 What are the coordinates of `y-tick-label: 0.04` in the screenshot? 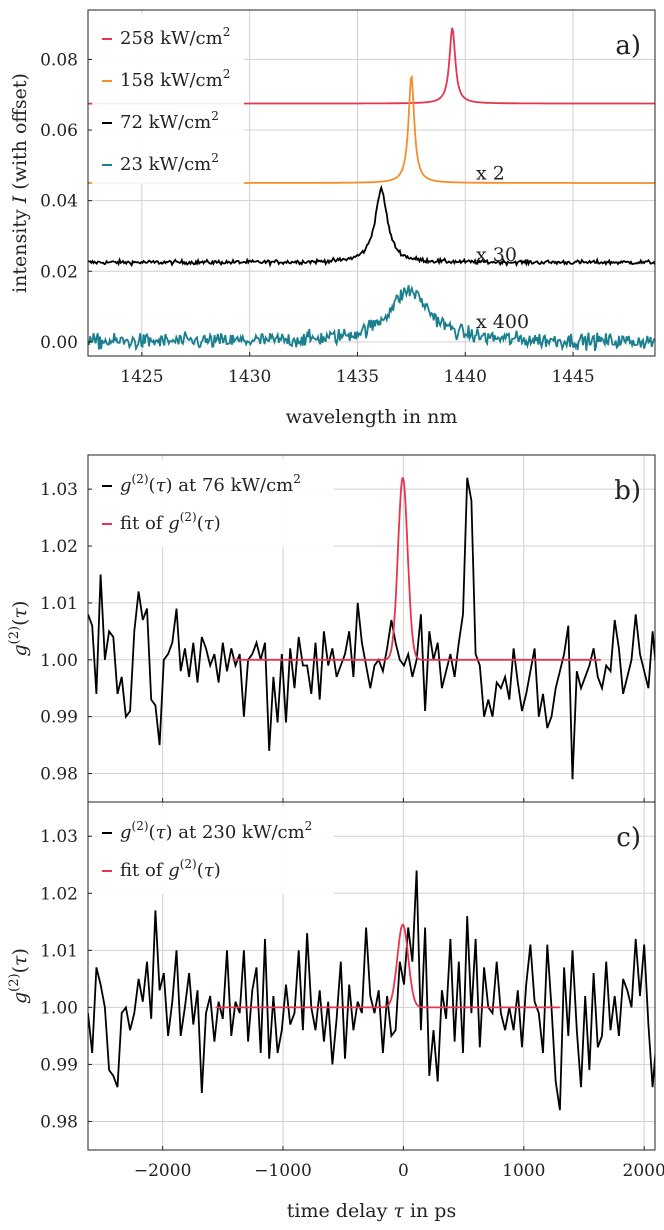 It's located at (59, 202).